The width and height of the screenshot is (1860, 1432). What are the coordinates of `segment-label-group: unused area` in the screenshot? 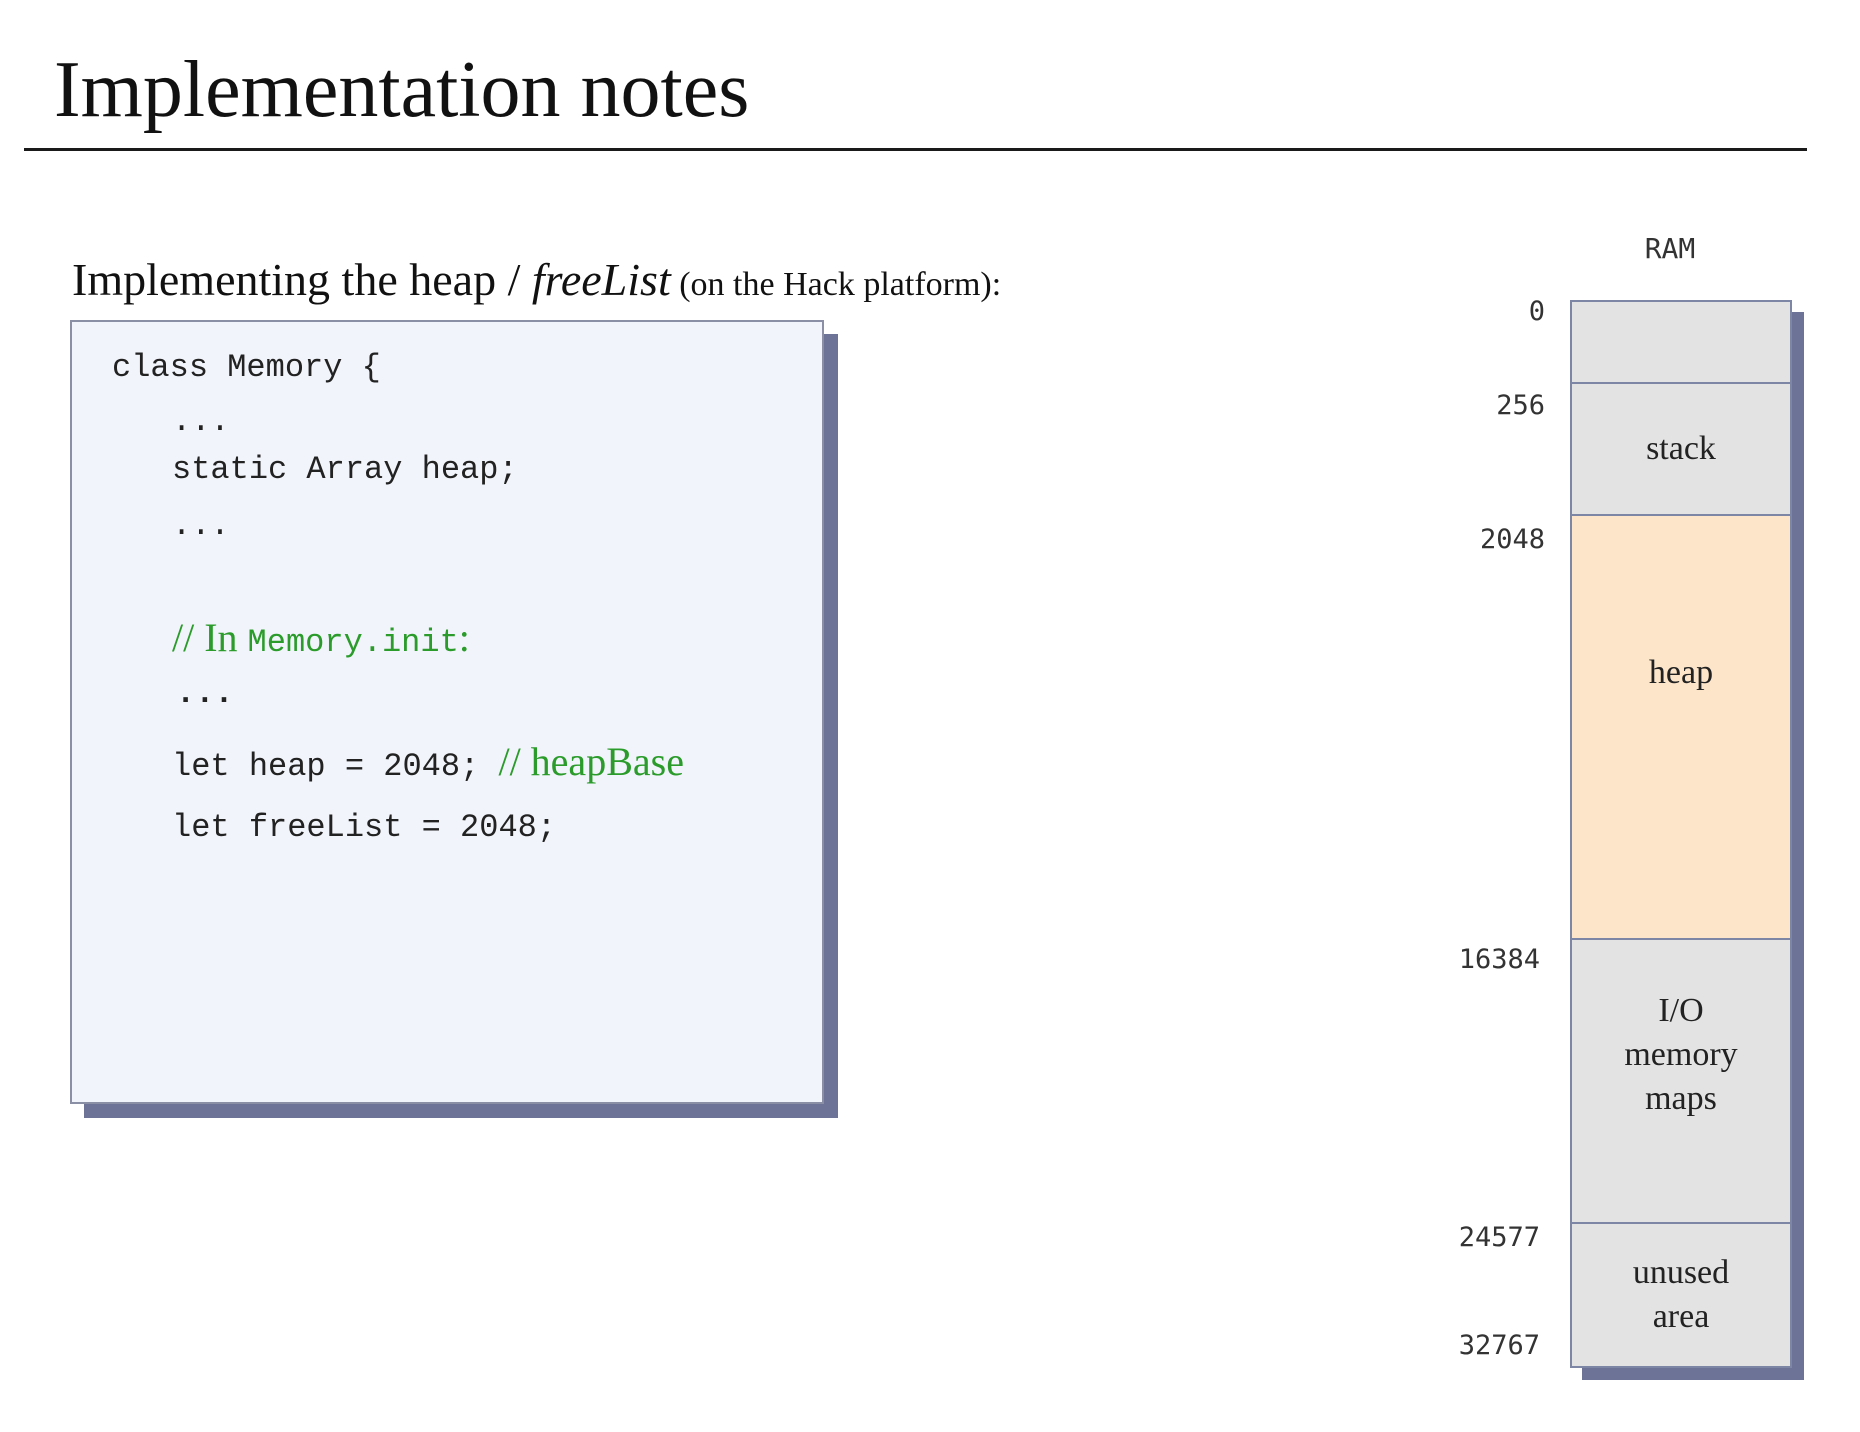 It's located at (1681, 1295).